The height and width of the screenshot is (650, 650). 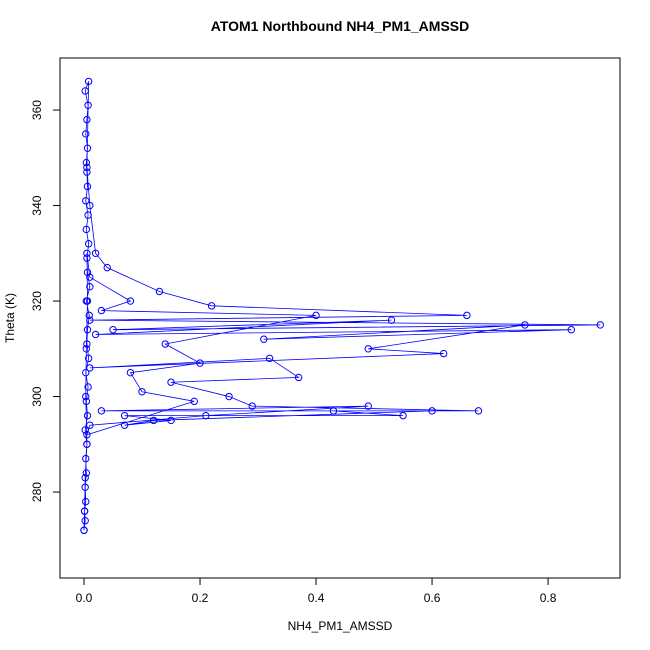 What do you see at coordinates (432, 598) in the screenshot?
I see `x-tick-label: 0.6` at bounding box center [432, 598].